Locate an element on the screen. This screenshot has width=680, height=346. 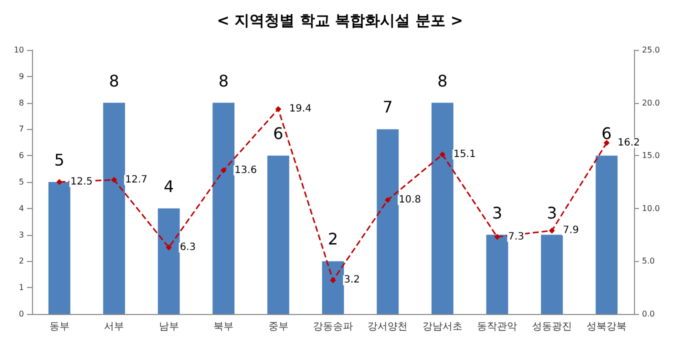
y2-tick-label: 0.0 is located at coordinates (648, 314).